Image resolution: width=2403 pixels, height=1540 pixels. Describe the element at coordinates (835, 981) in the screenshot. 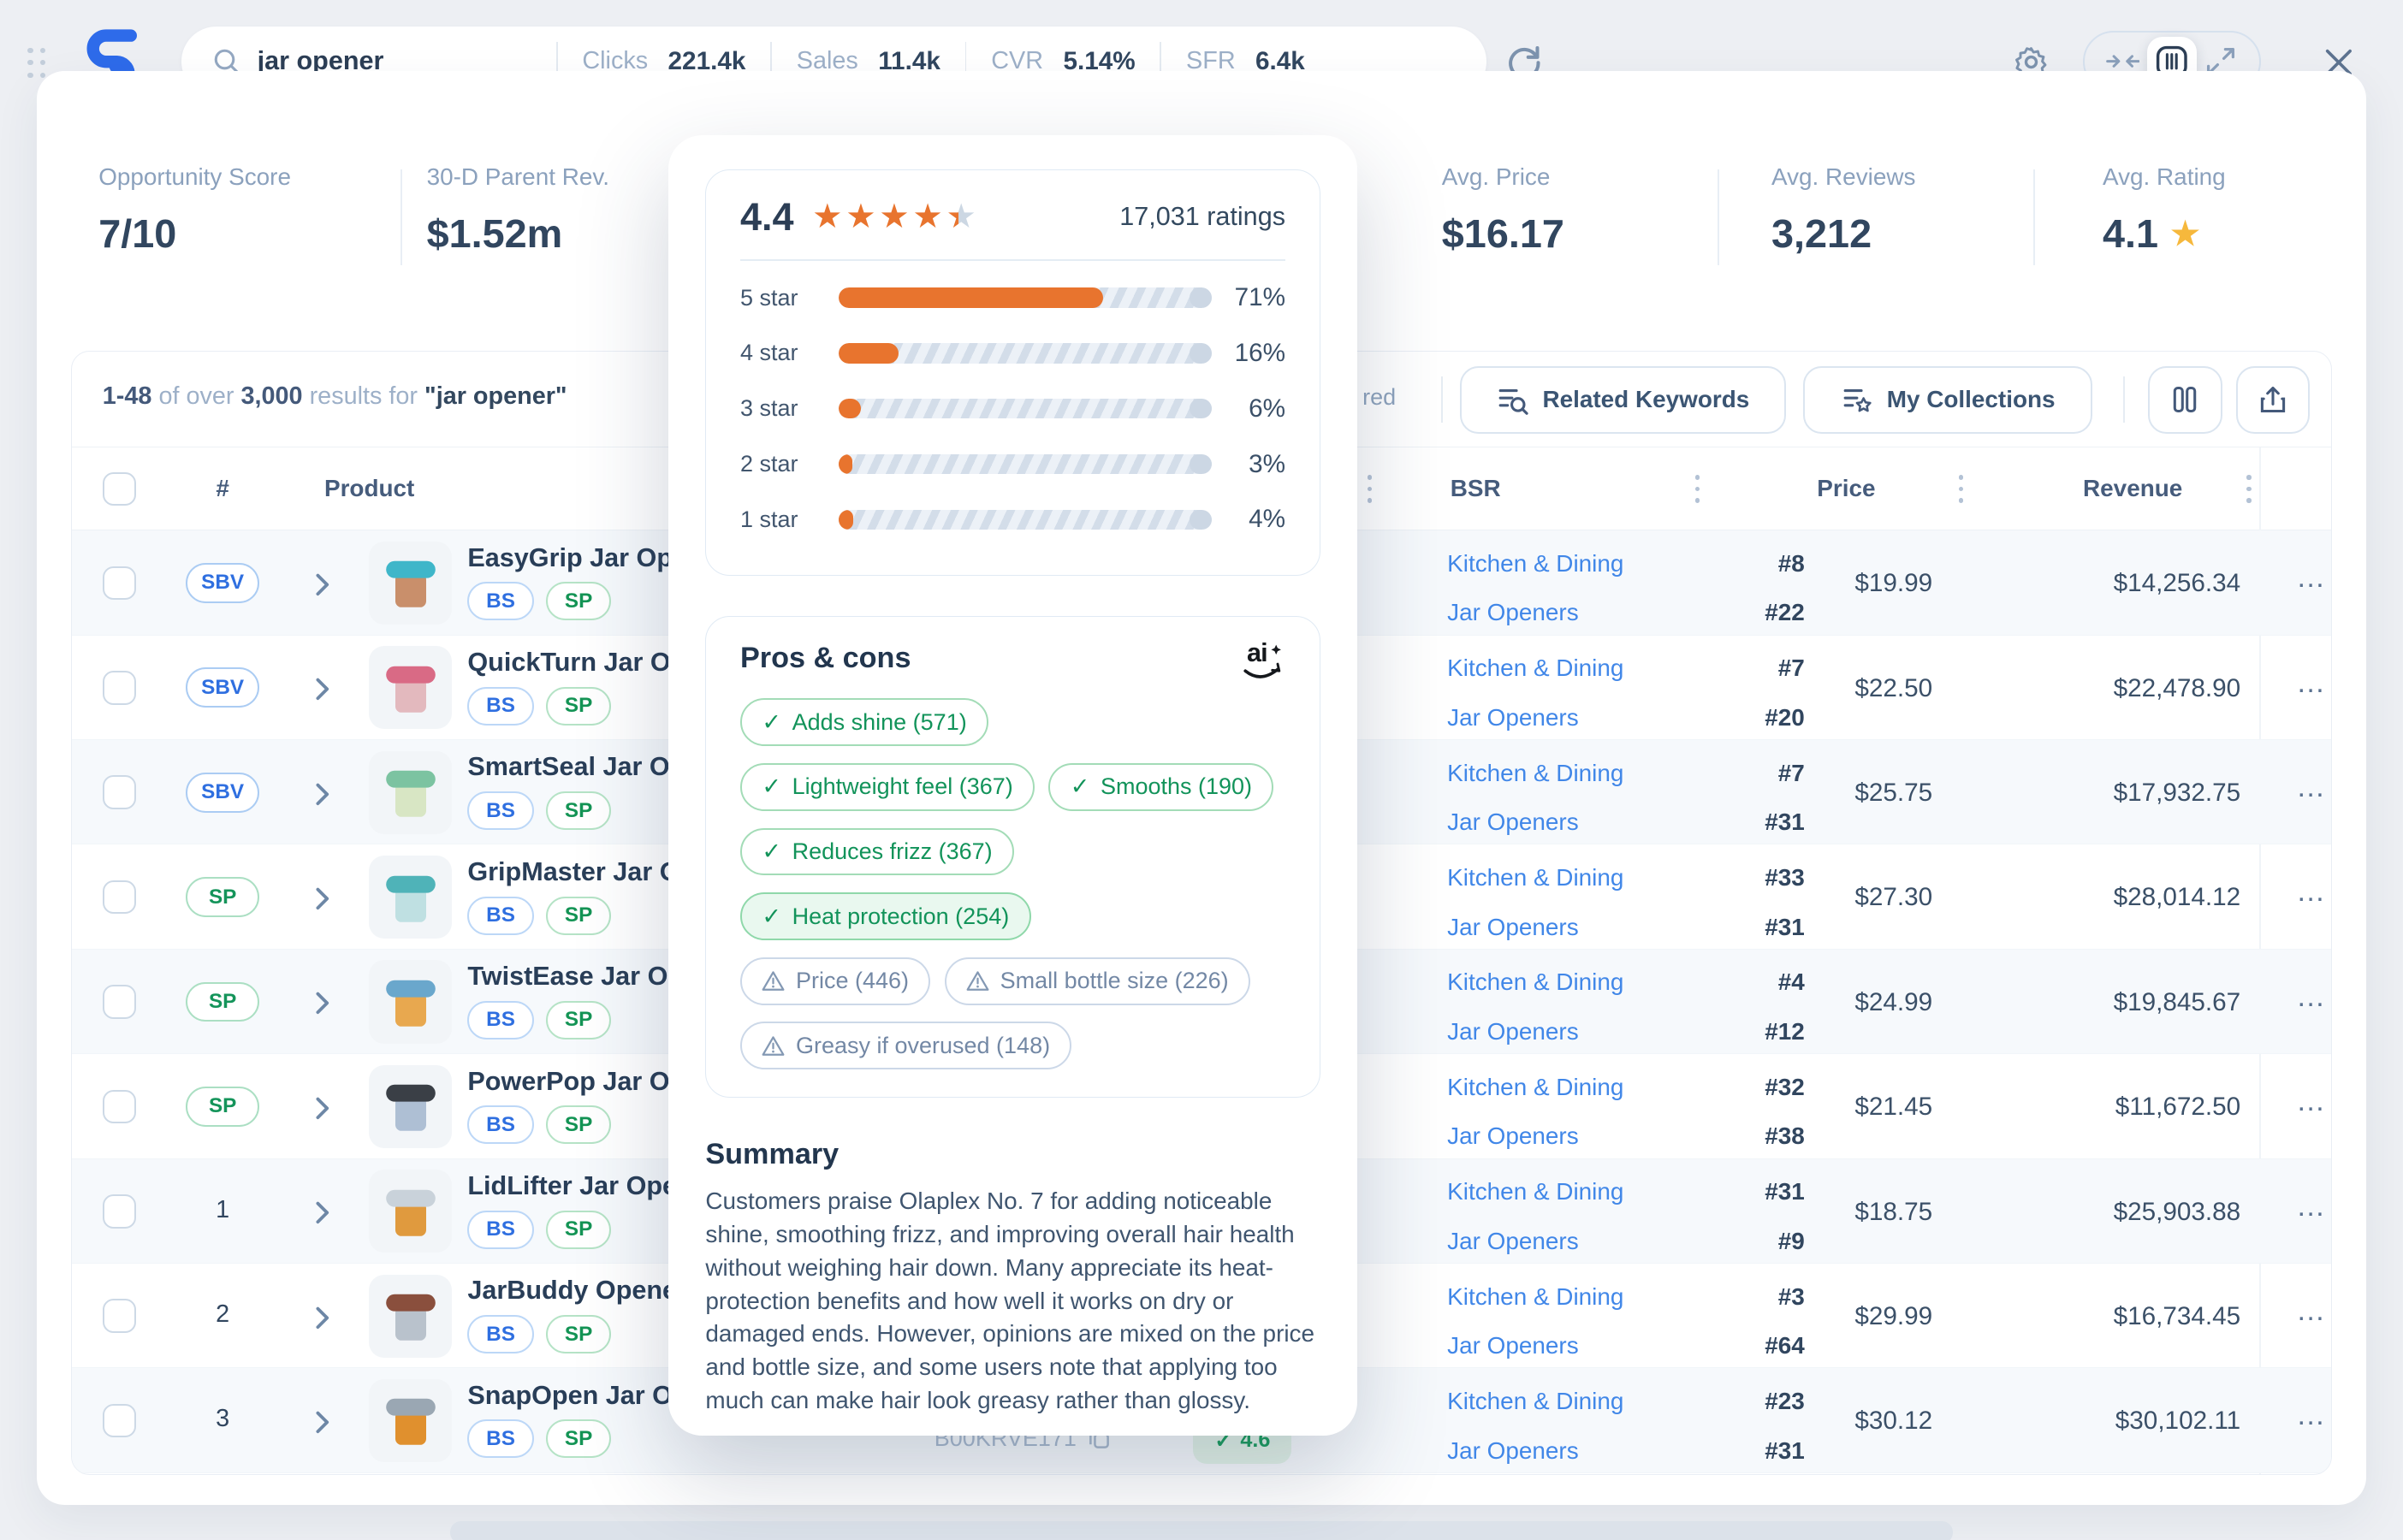

I see `con-tag: Price (446)` at that location.